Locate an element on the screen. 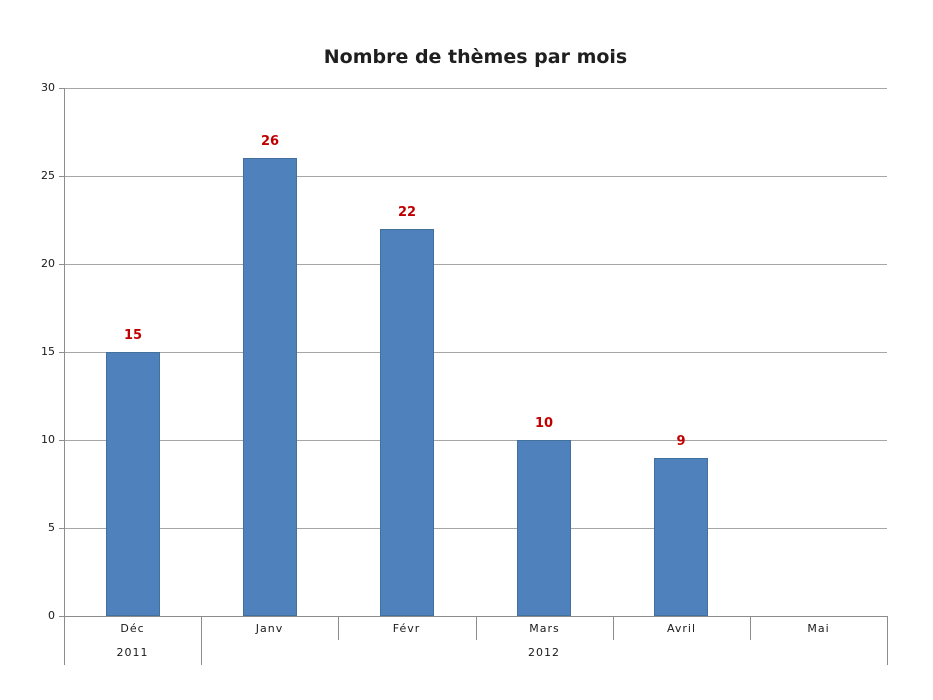  bar-data-label: 9 is located at coordinates (681, 441).